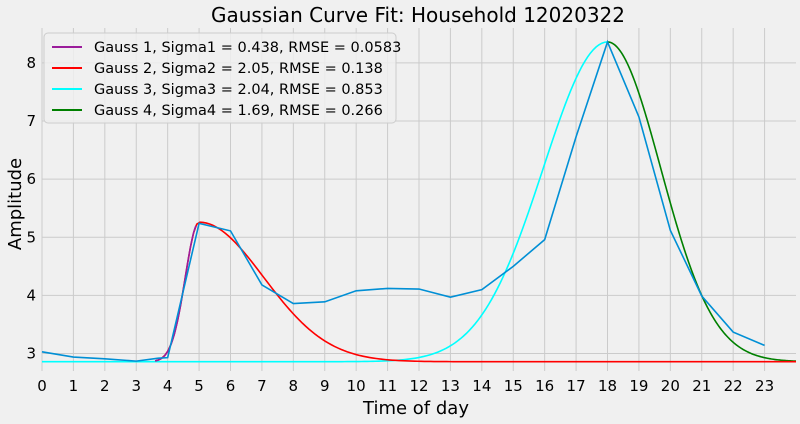 The height and width of the screenshot is (424, 800). I want to click on y-axis-label: Amplitude, so click(15, 204).